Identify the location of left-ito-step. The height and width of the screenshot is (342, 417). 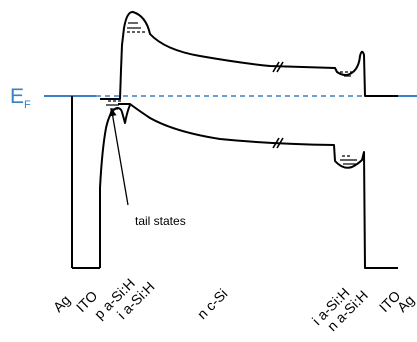
(85, 182).